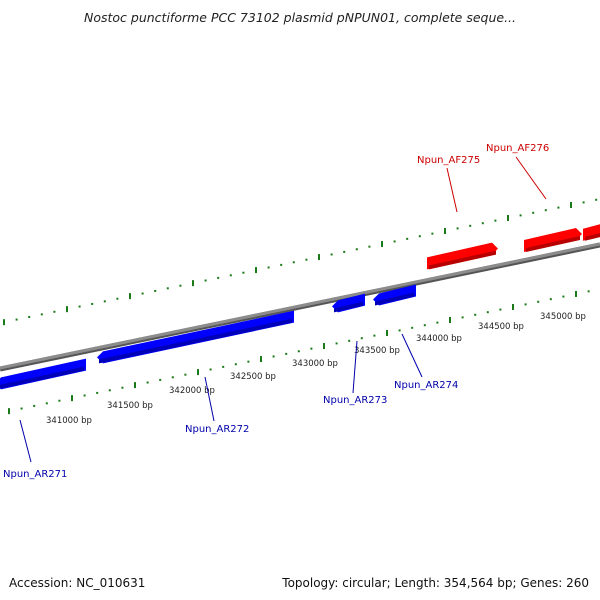 The image size is (600, 600). I want to click on ruler-label: 343500 bp, so click(377, 351).